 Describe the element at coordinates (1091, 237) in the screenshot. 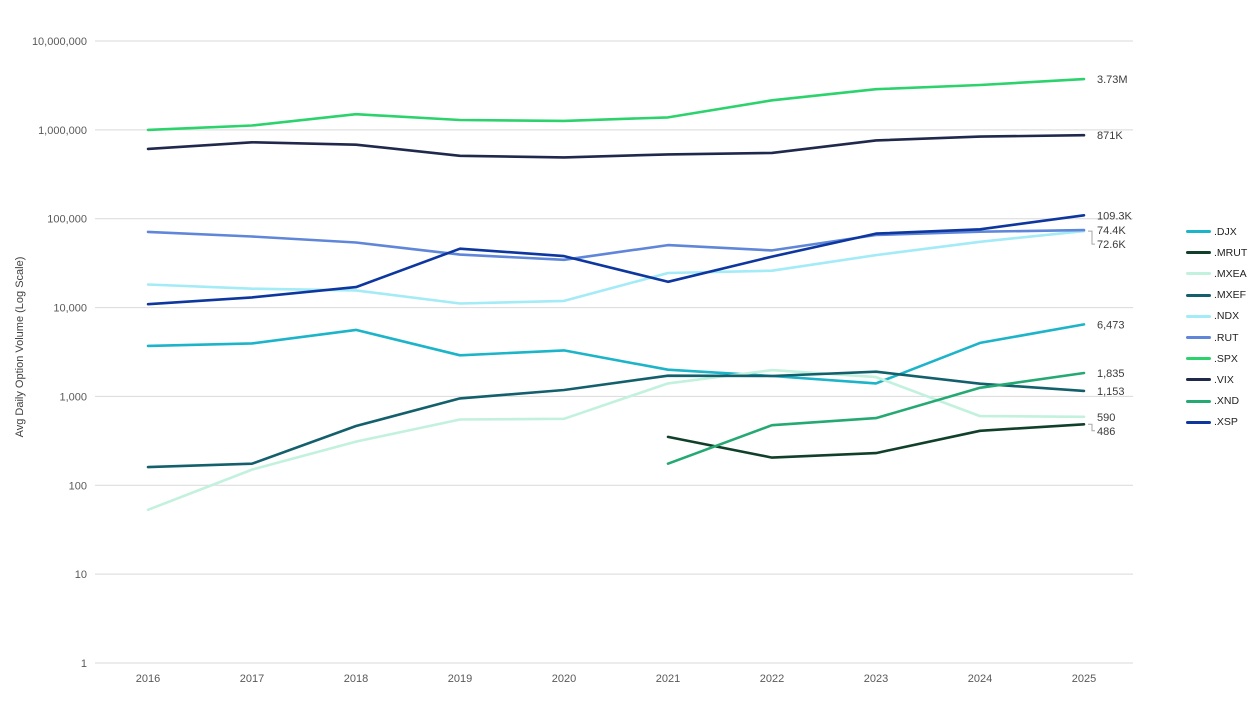

I see `end-label-leader-ndx` at that location.